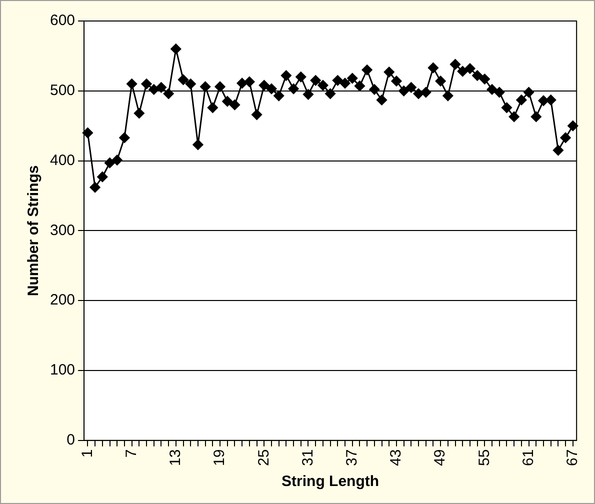 This screenshot has width=595, height=504. What do you see at coordinates (351, 457) in the screenshot?
I see `x-tick-label: 37` at bounding box center [351, 457].